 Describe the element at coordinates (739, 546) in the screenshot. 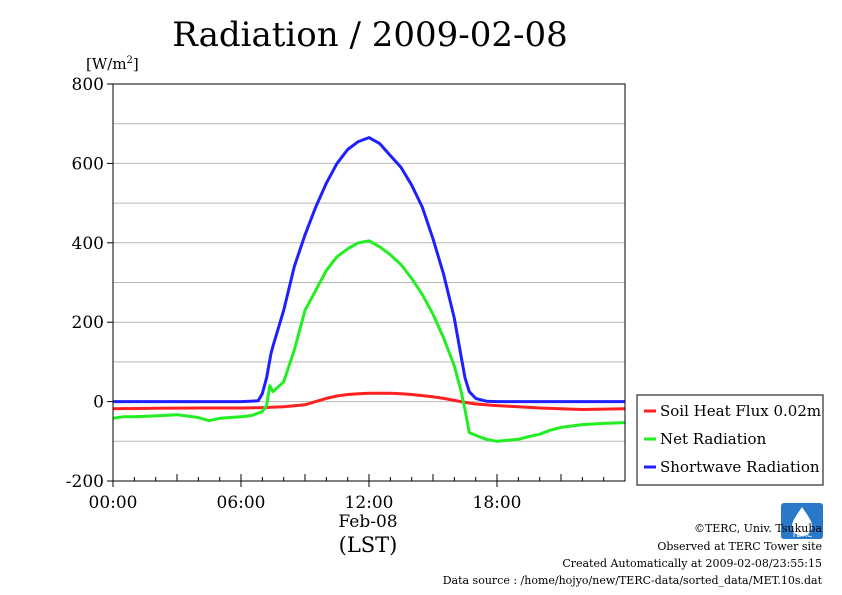

I see `observation-site-text: Observed at TERC Tower site` at that location.